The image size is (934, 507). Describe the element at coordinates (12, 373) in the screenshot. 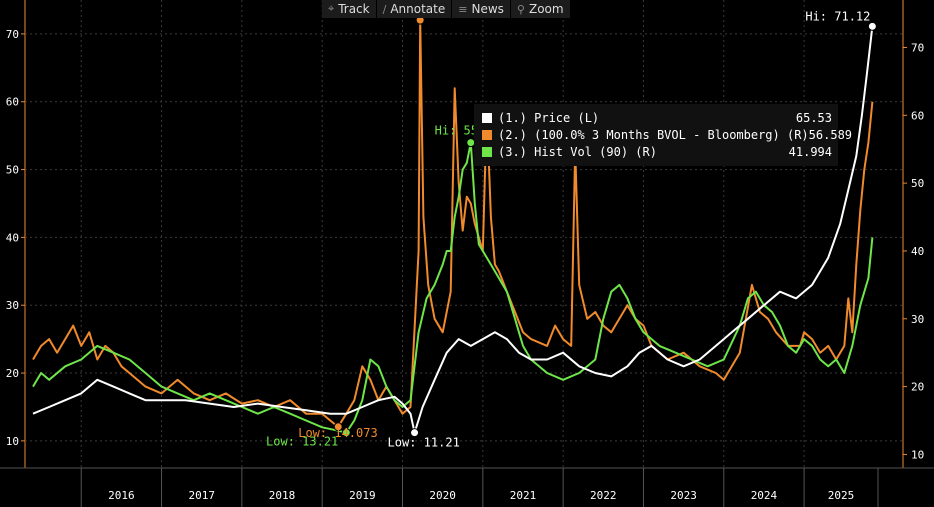

I see `left-tick-label: 20` at that location.